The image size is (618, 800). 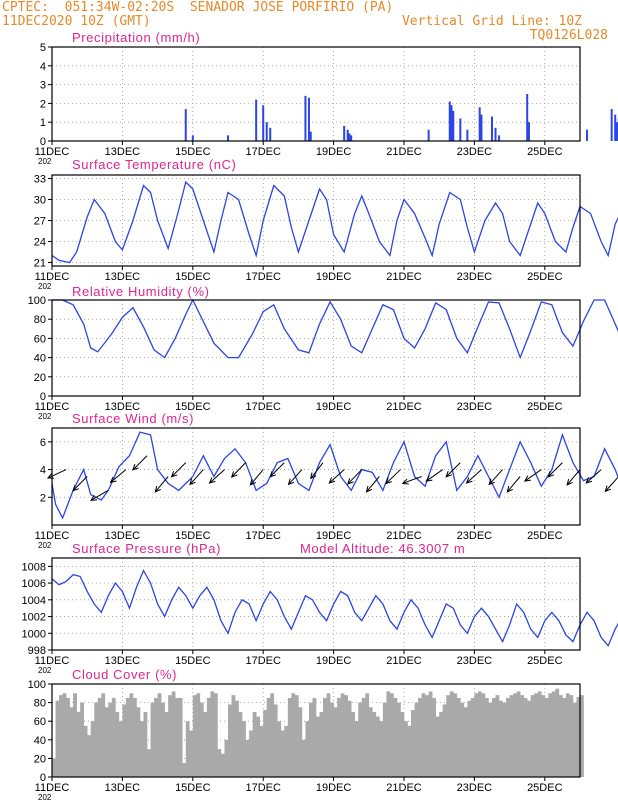 I want to click on panel-annotation: Model Altitude: 46.3007 m, so click(x=382, y=548).